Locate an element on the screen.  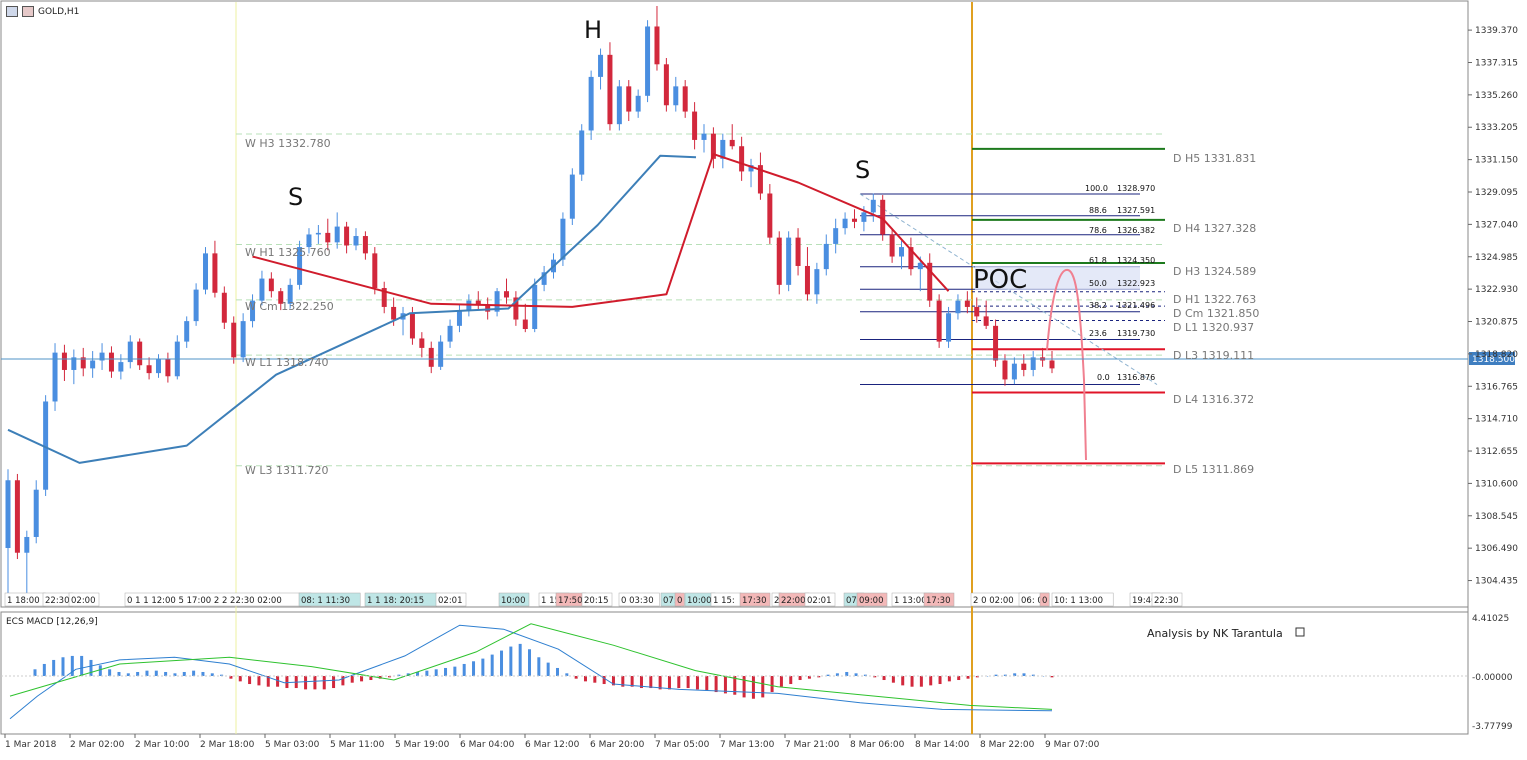
session-label: 2 0 02:00 is located at coordinates (993, 601).